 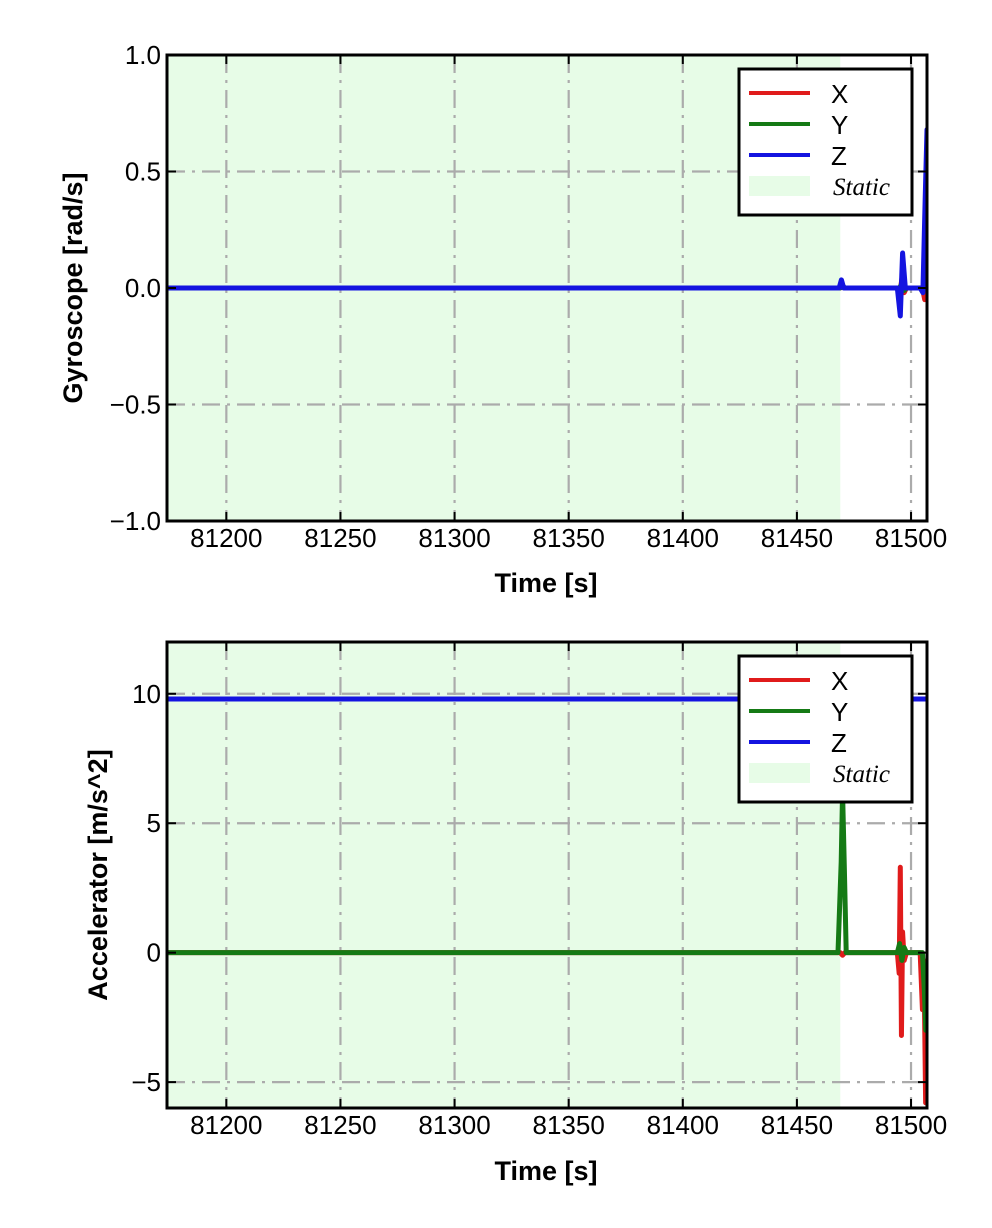 I want to click on y-tick-label: −5, so click(x=146, y=1082).